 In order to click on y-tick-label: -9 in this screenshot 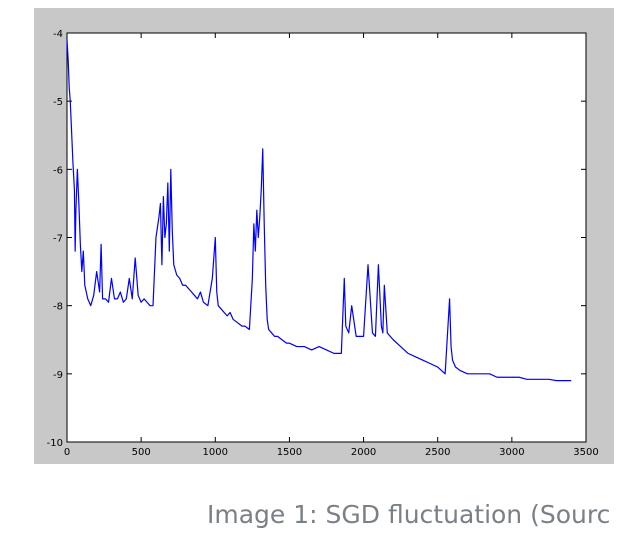, I will do `click(58, 375)`.